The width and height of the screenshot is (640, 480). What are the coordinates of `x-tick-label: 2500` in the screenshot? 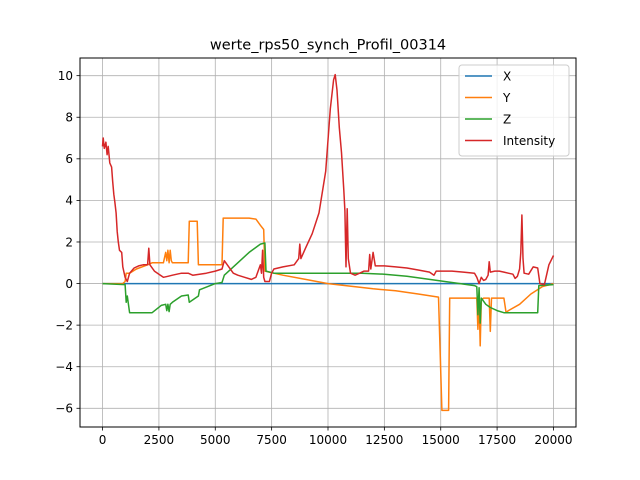 It's located at (159, 440).